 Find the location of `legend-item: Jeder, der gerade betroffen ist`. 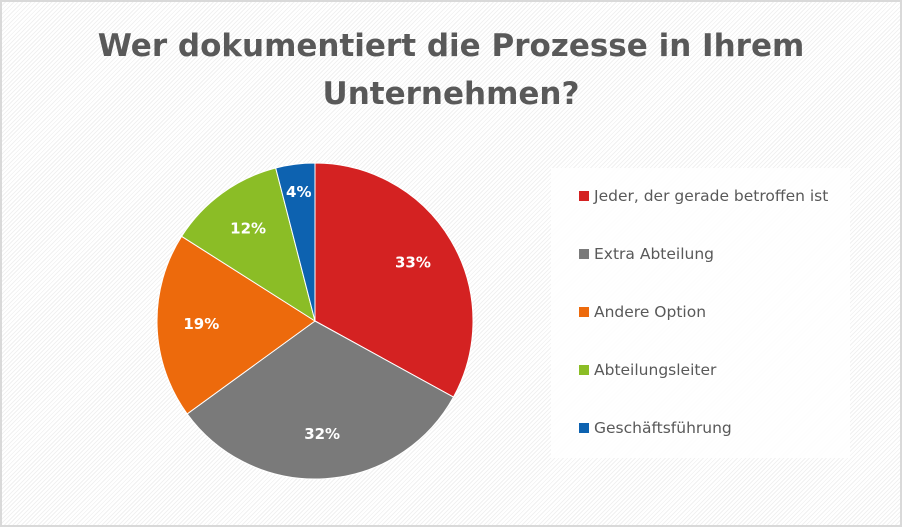

legend-item: Jeder, der gerade betroffen ist is located at coordinates (703, 196).